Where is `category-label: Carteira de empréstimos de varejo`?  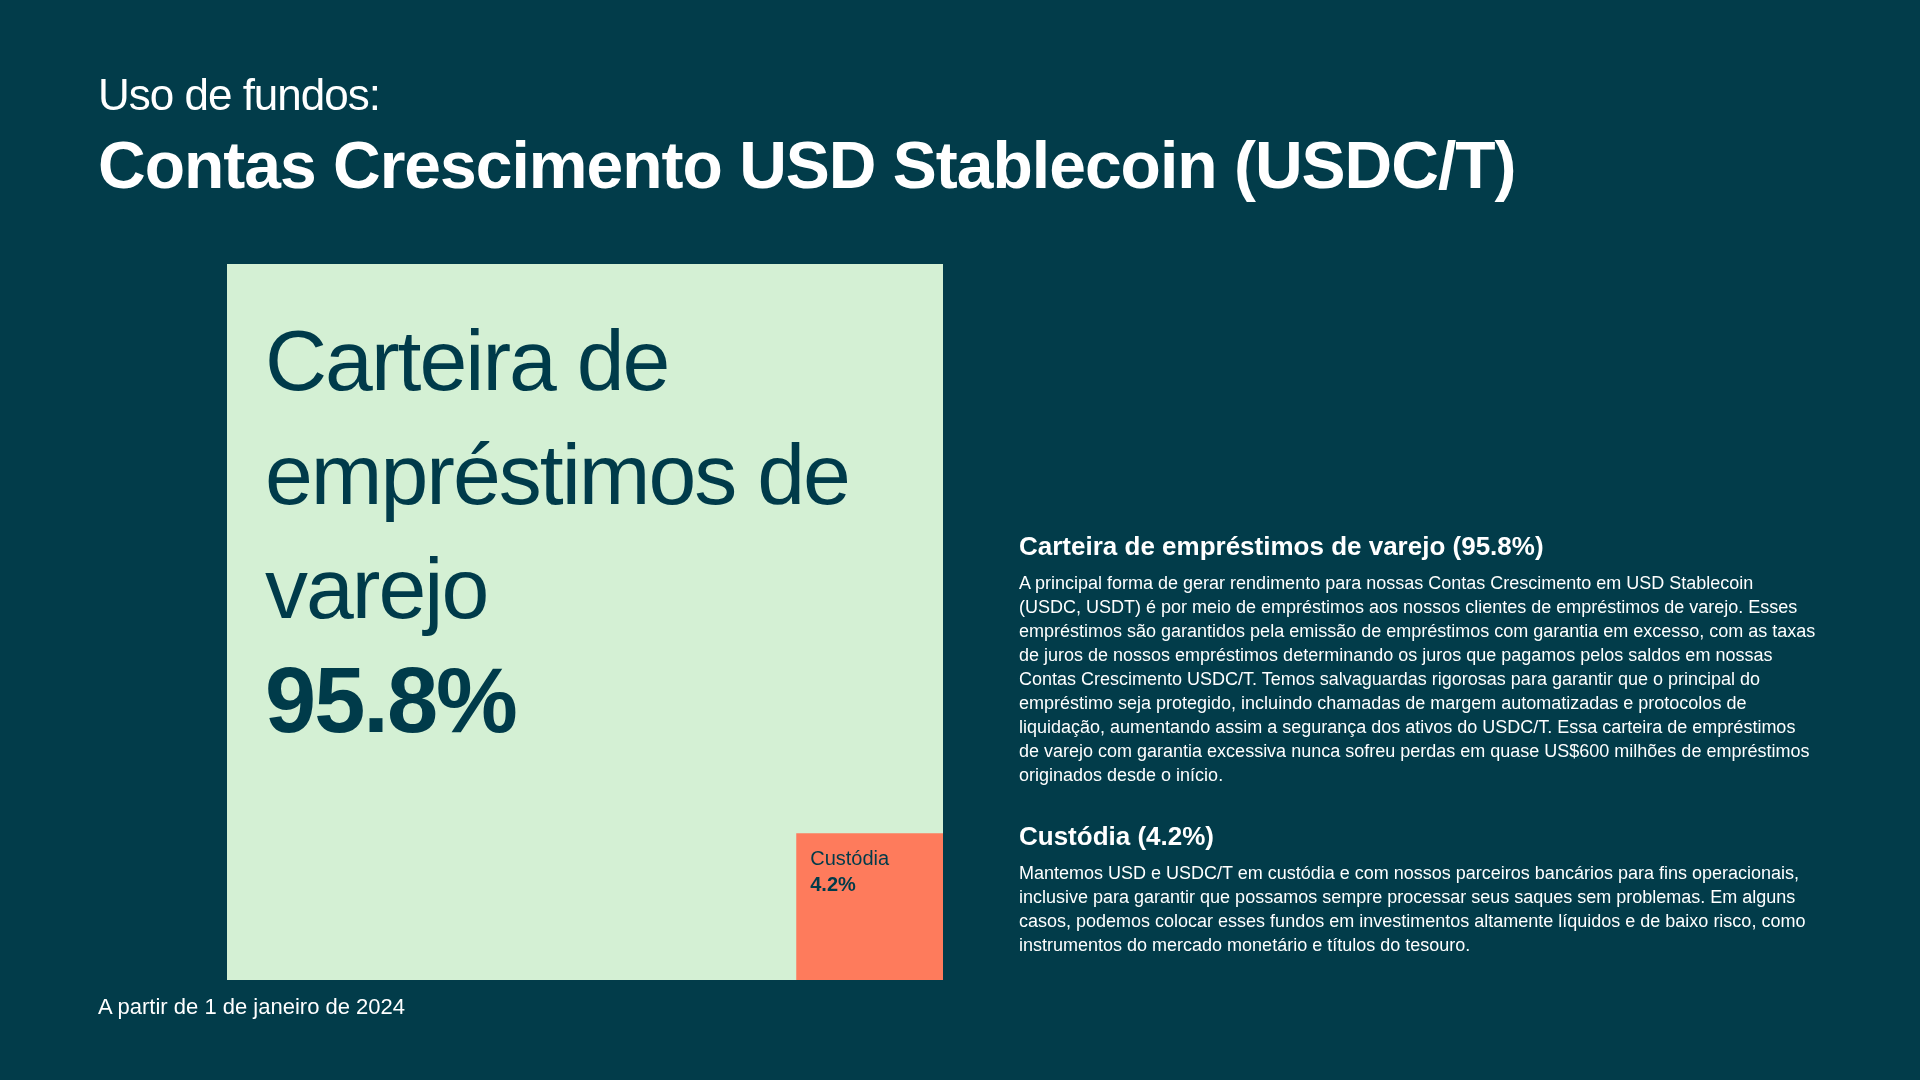
category-label: Carteira de empréstimos de varejo is located at coordinates (557, 474).